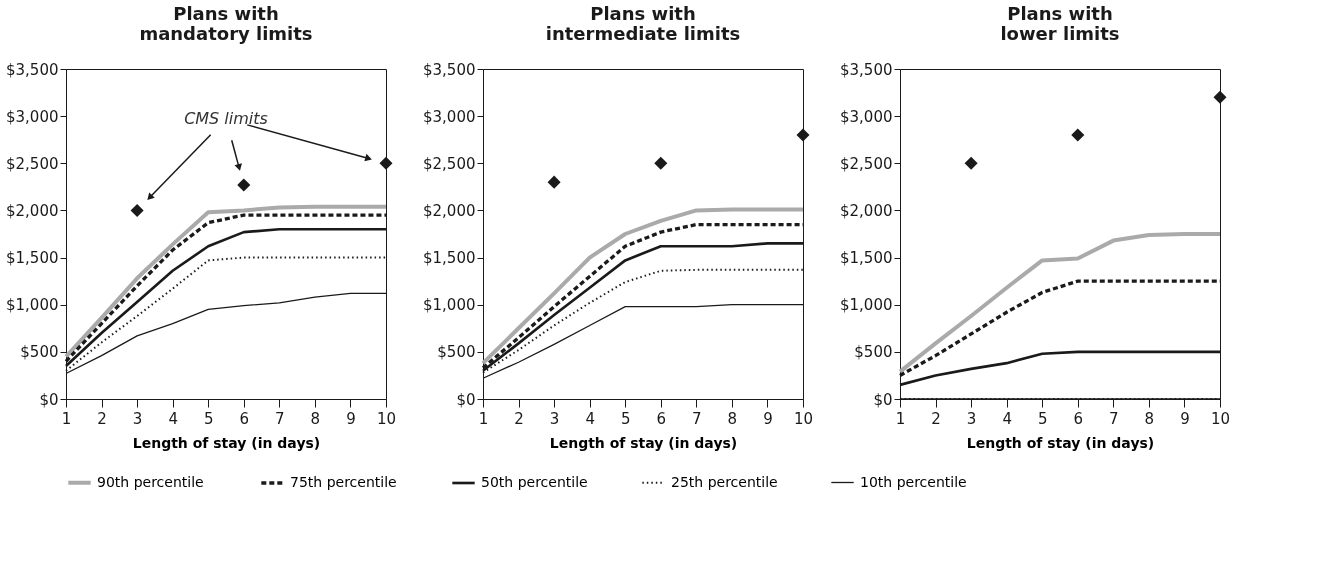 The height and width of the screenshot is (561, 1337). What do you see at coordinates (150, 481) in the screenshot?
I see `legend-label: 90th percentile` at bounding box center [150, 481].